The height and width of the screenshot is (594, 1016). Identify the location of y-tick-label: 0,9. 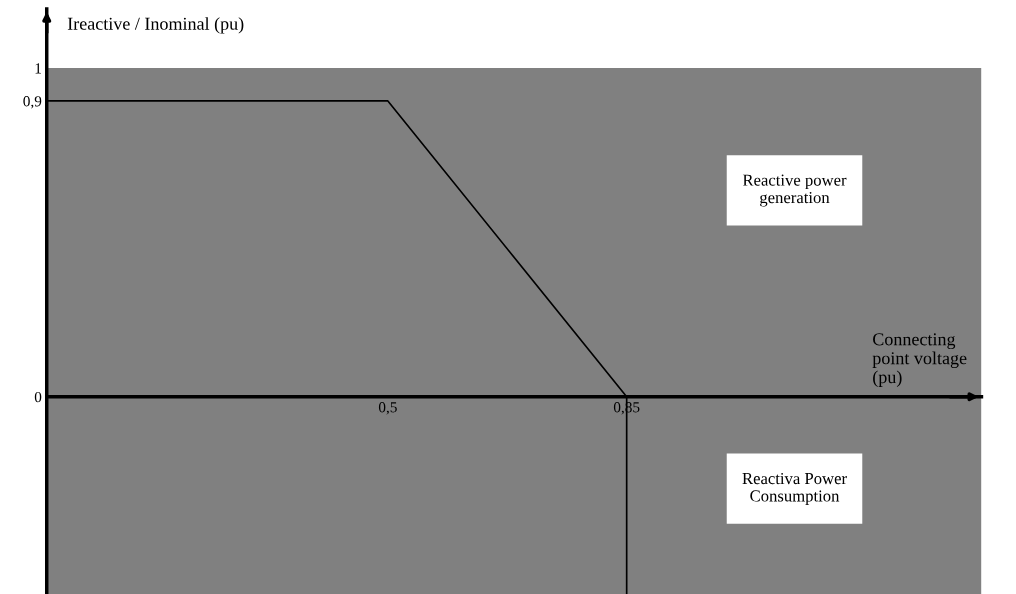
(32, 102).